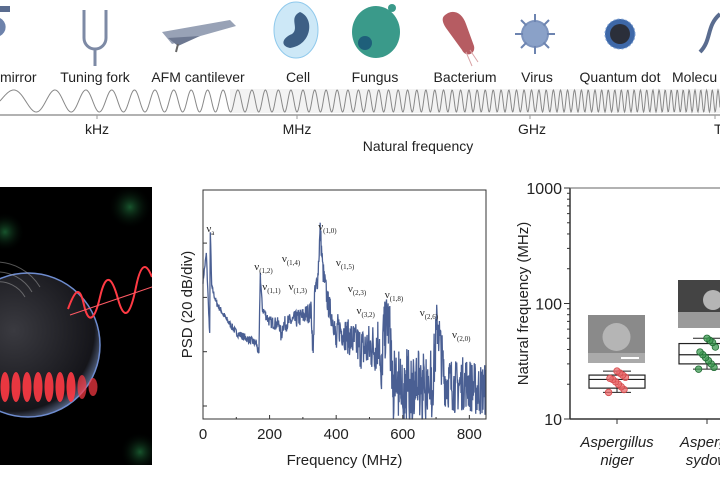  I want to click on object-label-6: Virus, so click(537, 77).